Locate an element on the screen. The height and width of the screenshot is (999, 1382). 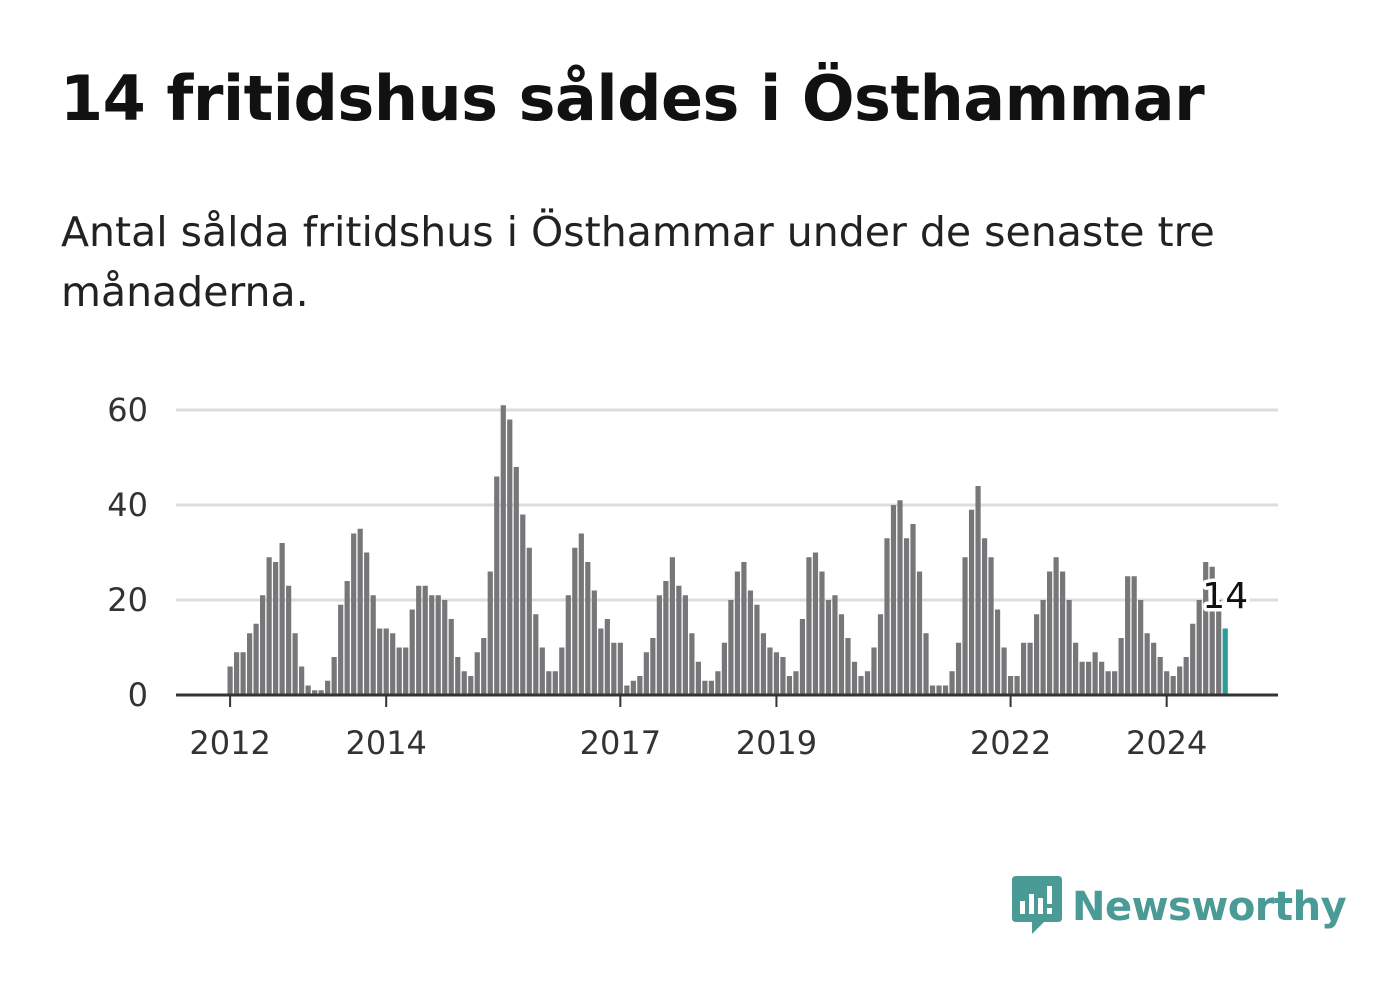
y-tick-label: 20 is located at coordinates (127, 600).